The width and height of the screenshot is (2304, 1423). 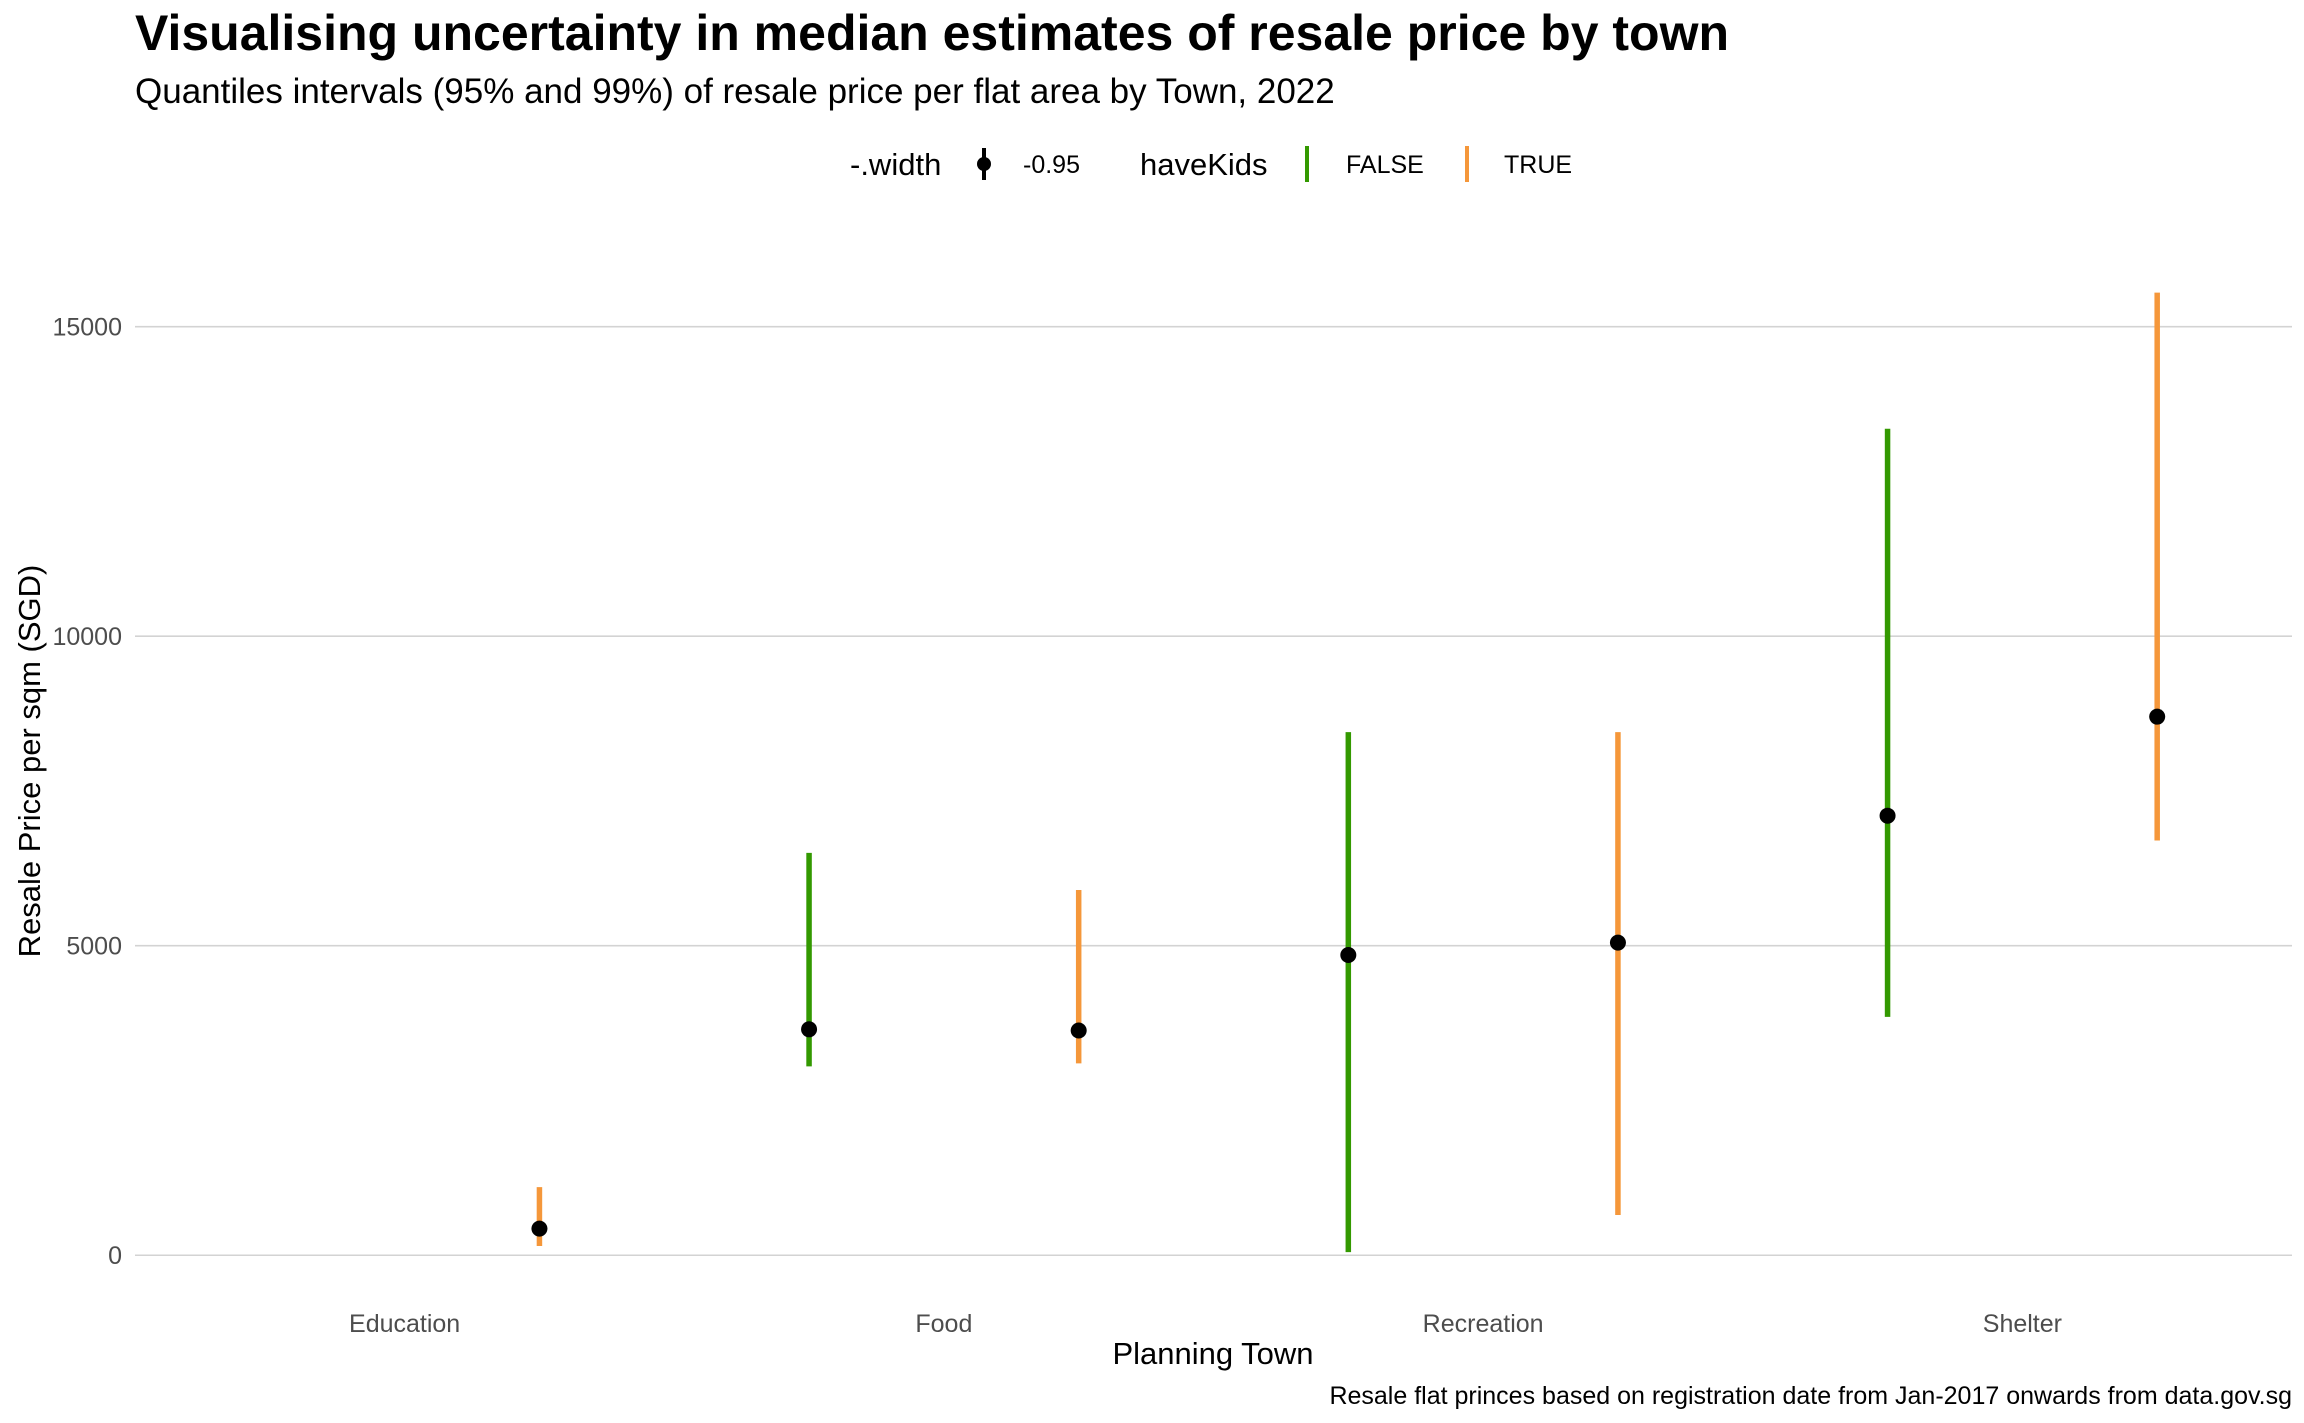 I want to click on x-axis-title: Planning Town, so click(x=1212, y=1353).